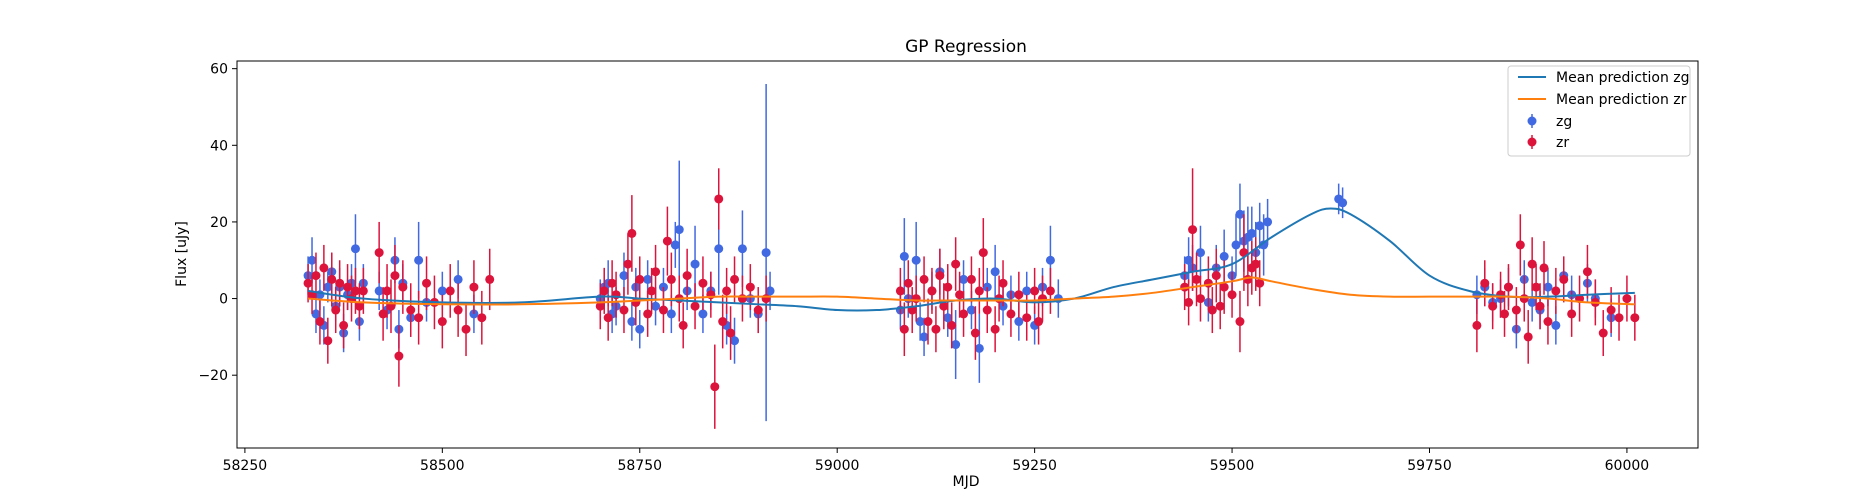  What do you see at coordinates (1623, 78) in the screenshot?
I see `legend-label-mean-zg: Mean prediction zg` at bounding box center [1623, 78].